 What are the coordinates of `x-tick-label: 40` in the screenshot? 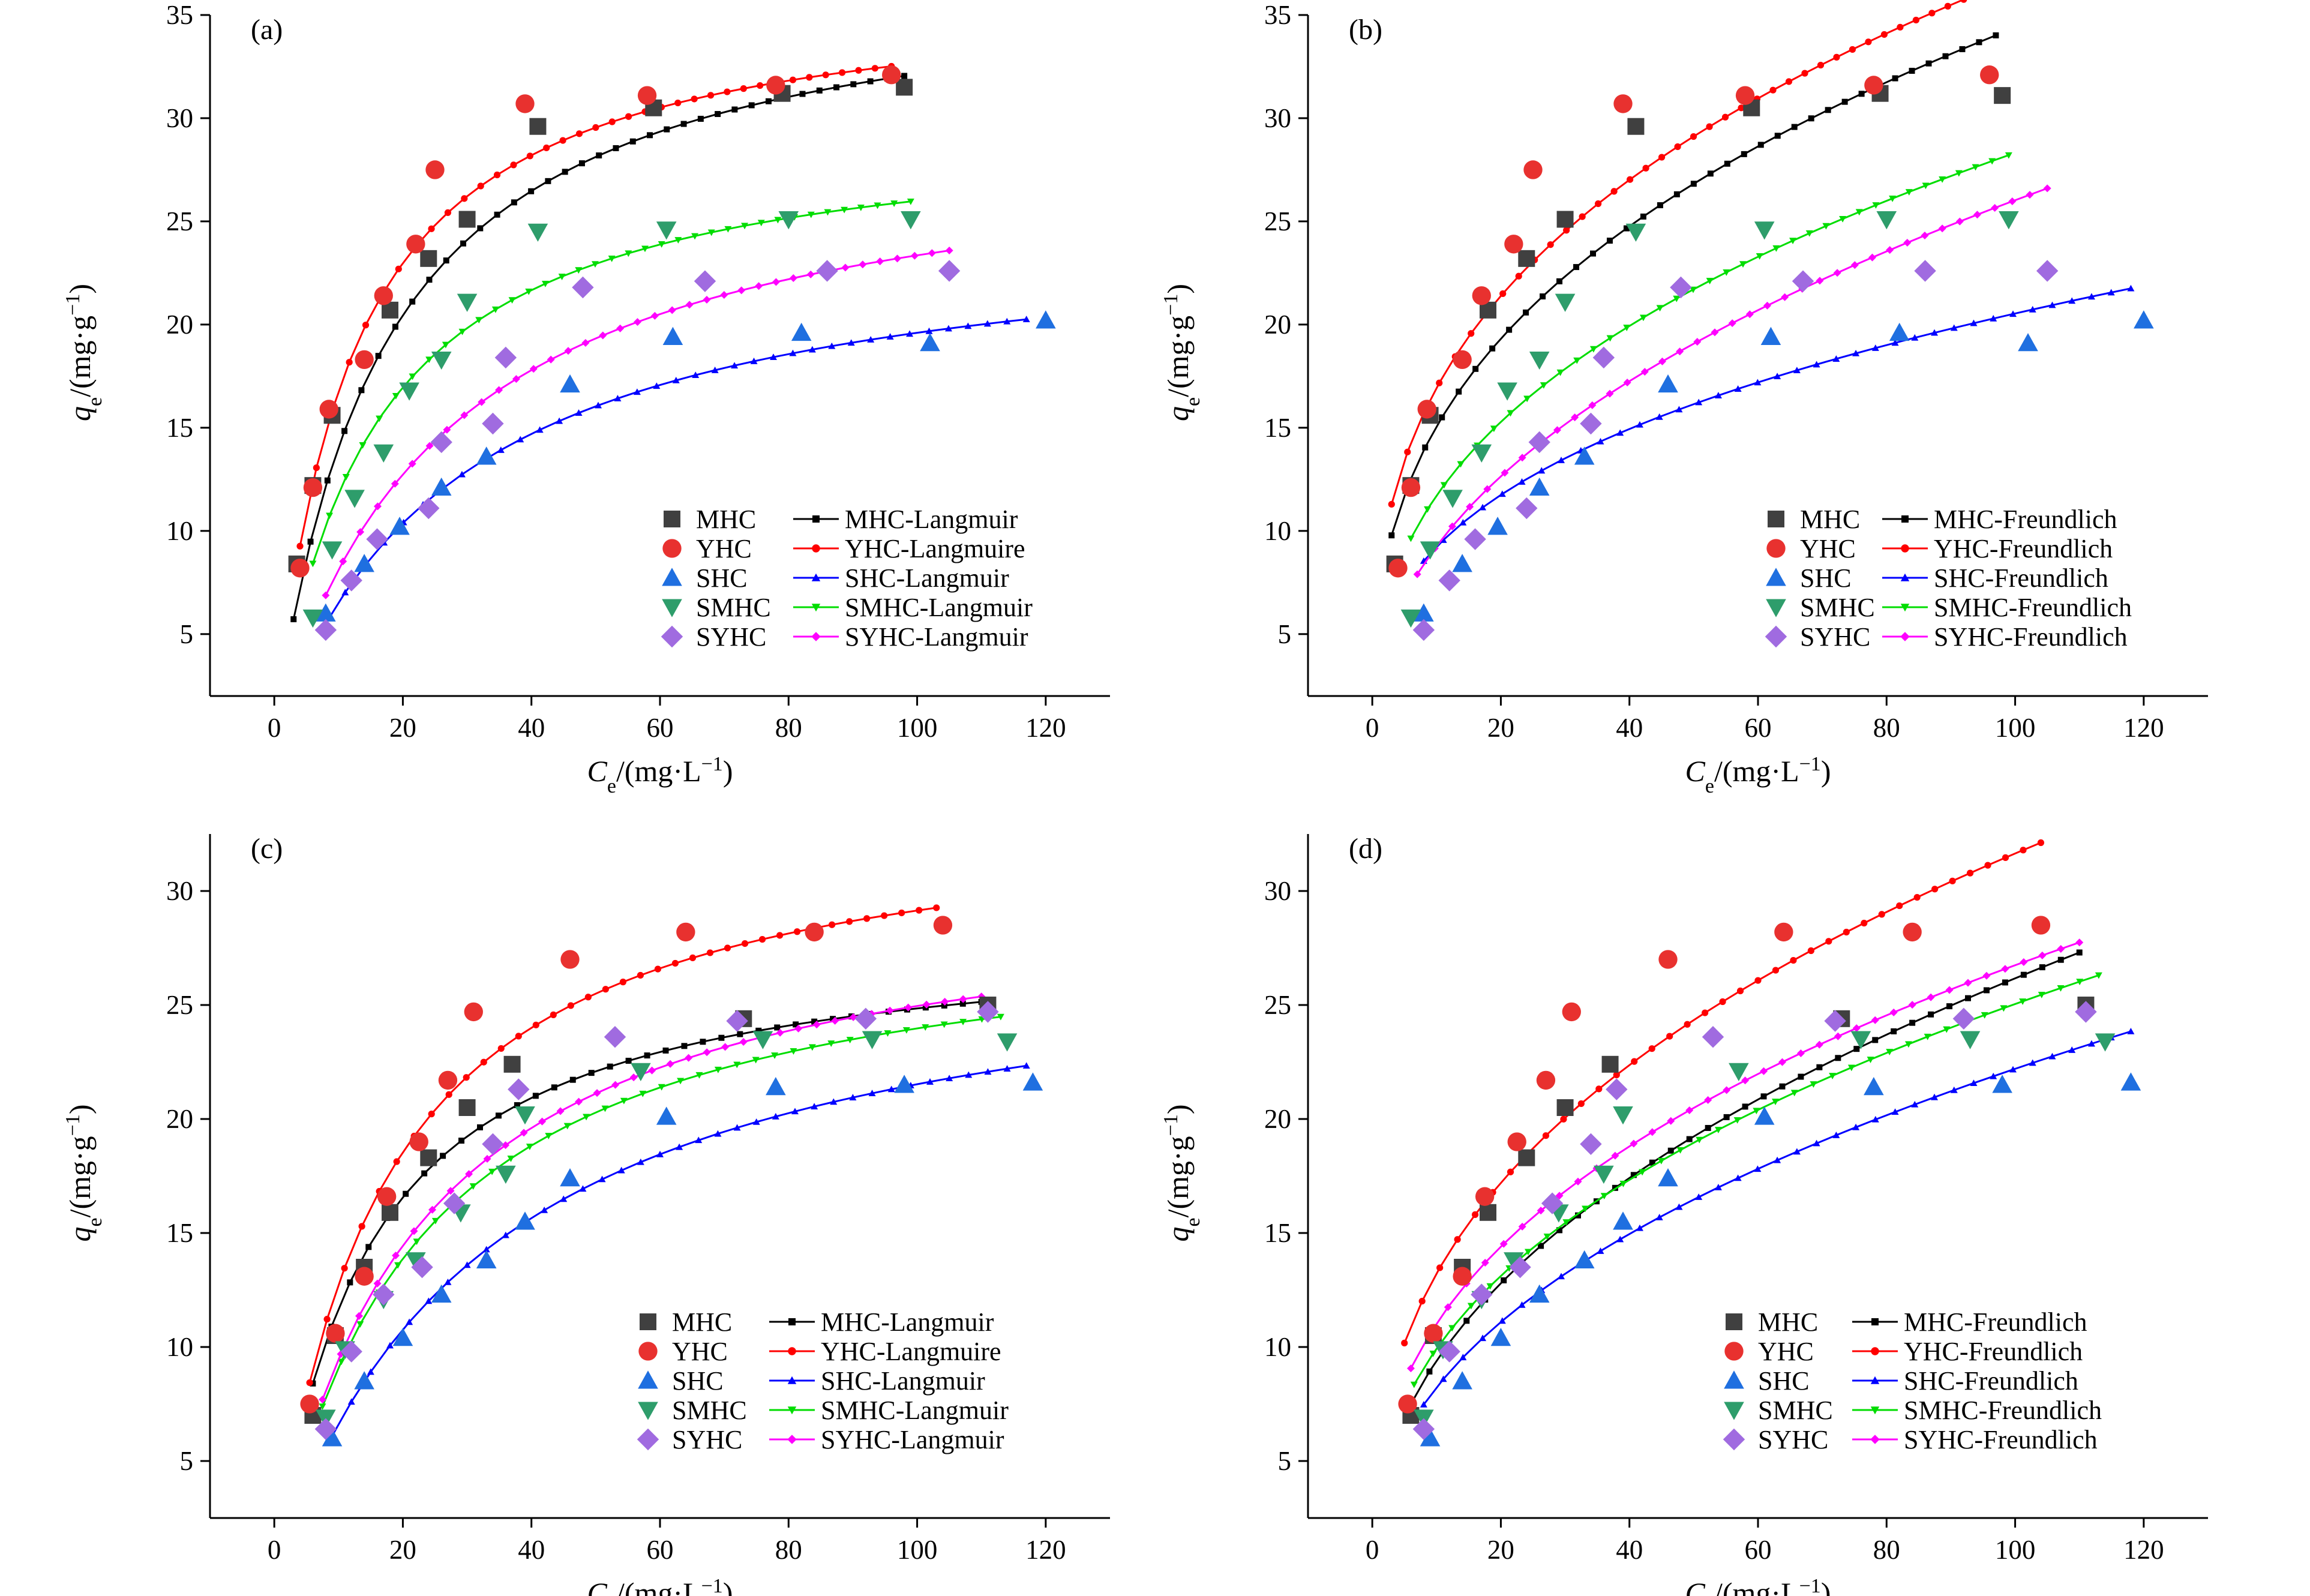 It's located at (1629, 728).